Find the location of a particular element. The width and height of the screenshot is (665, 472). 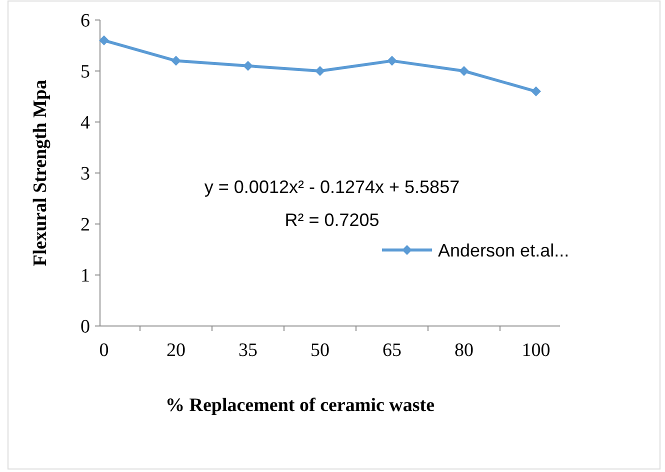

x-tick-label: 50 is located at coordinates (320, 350).